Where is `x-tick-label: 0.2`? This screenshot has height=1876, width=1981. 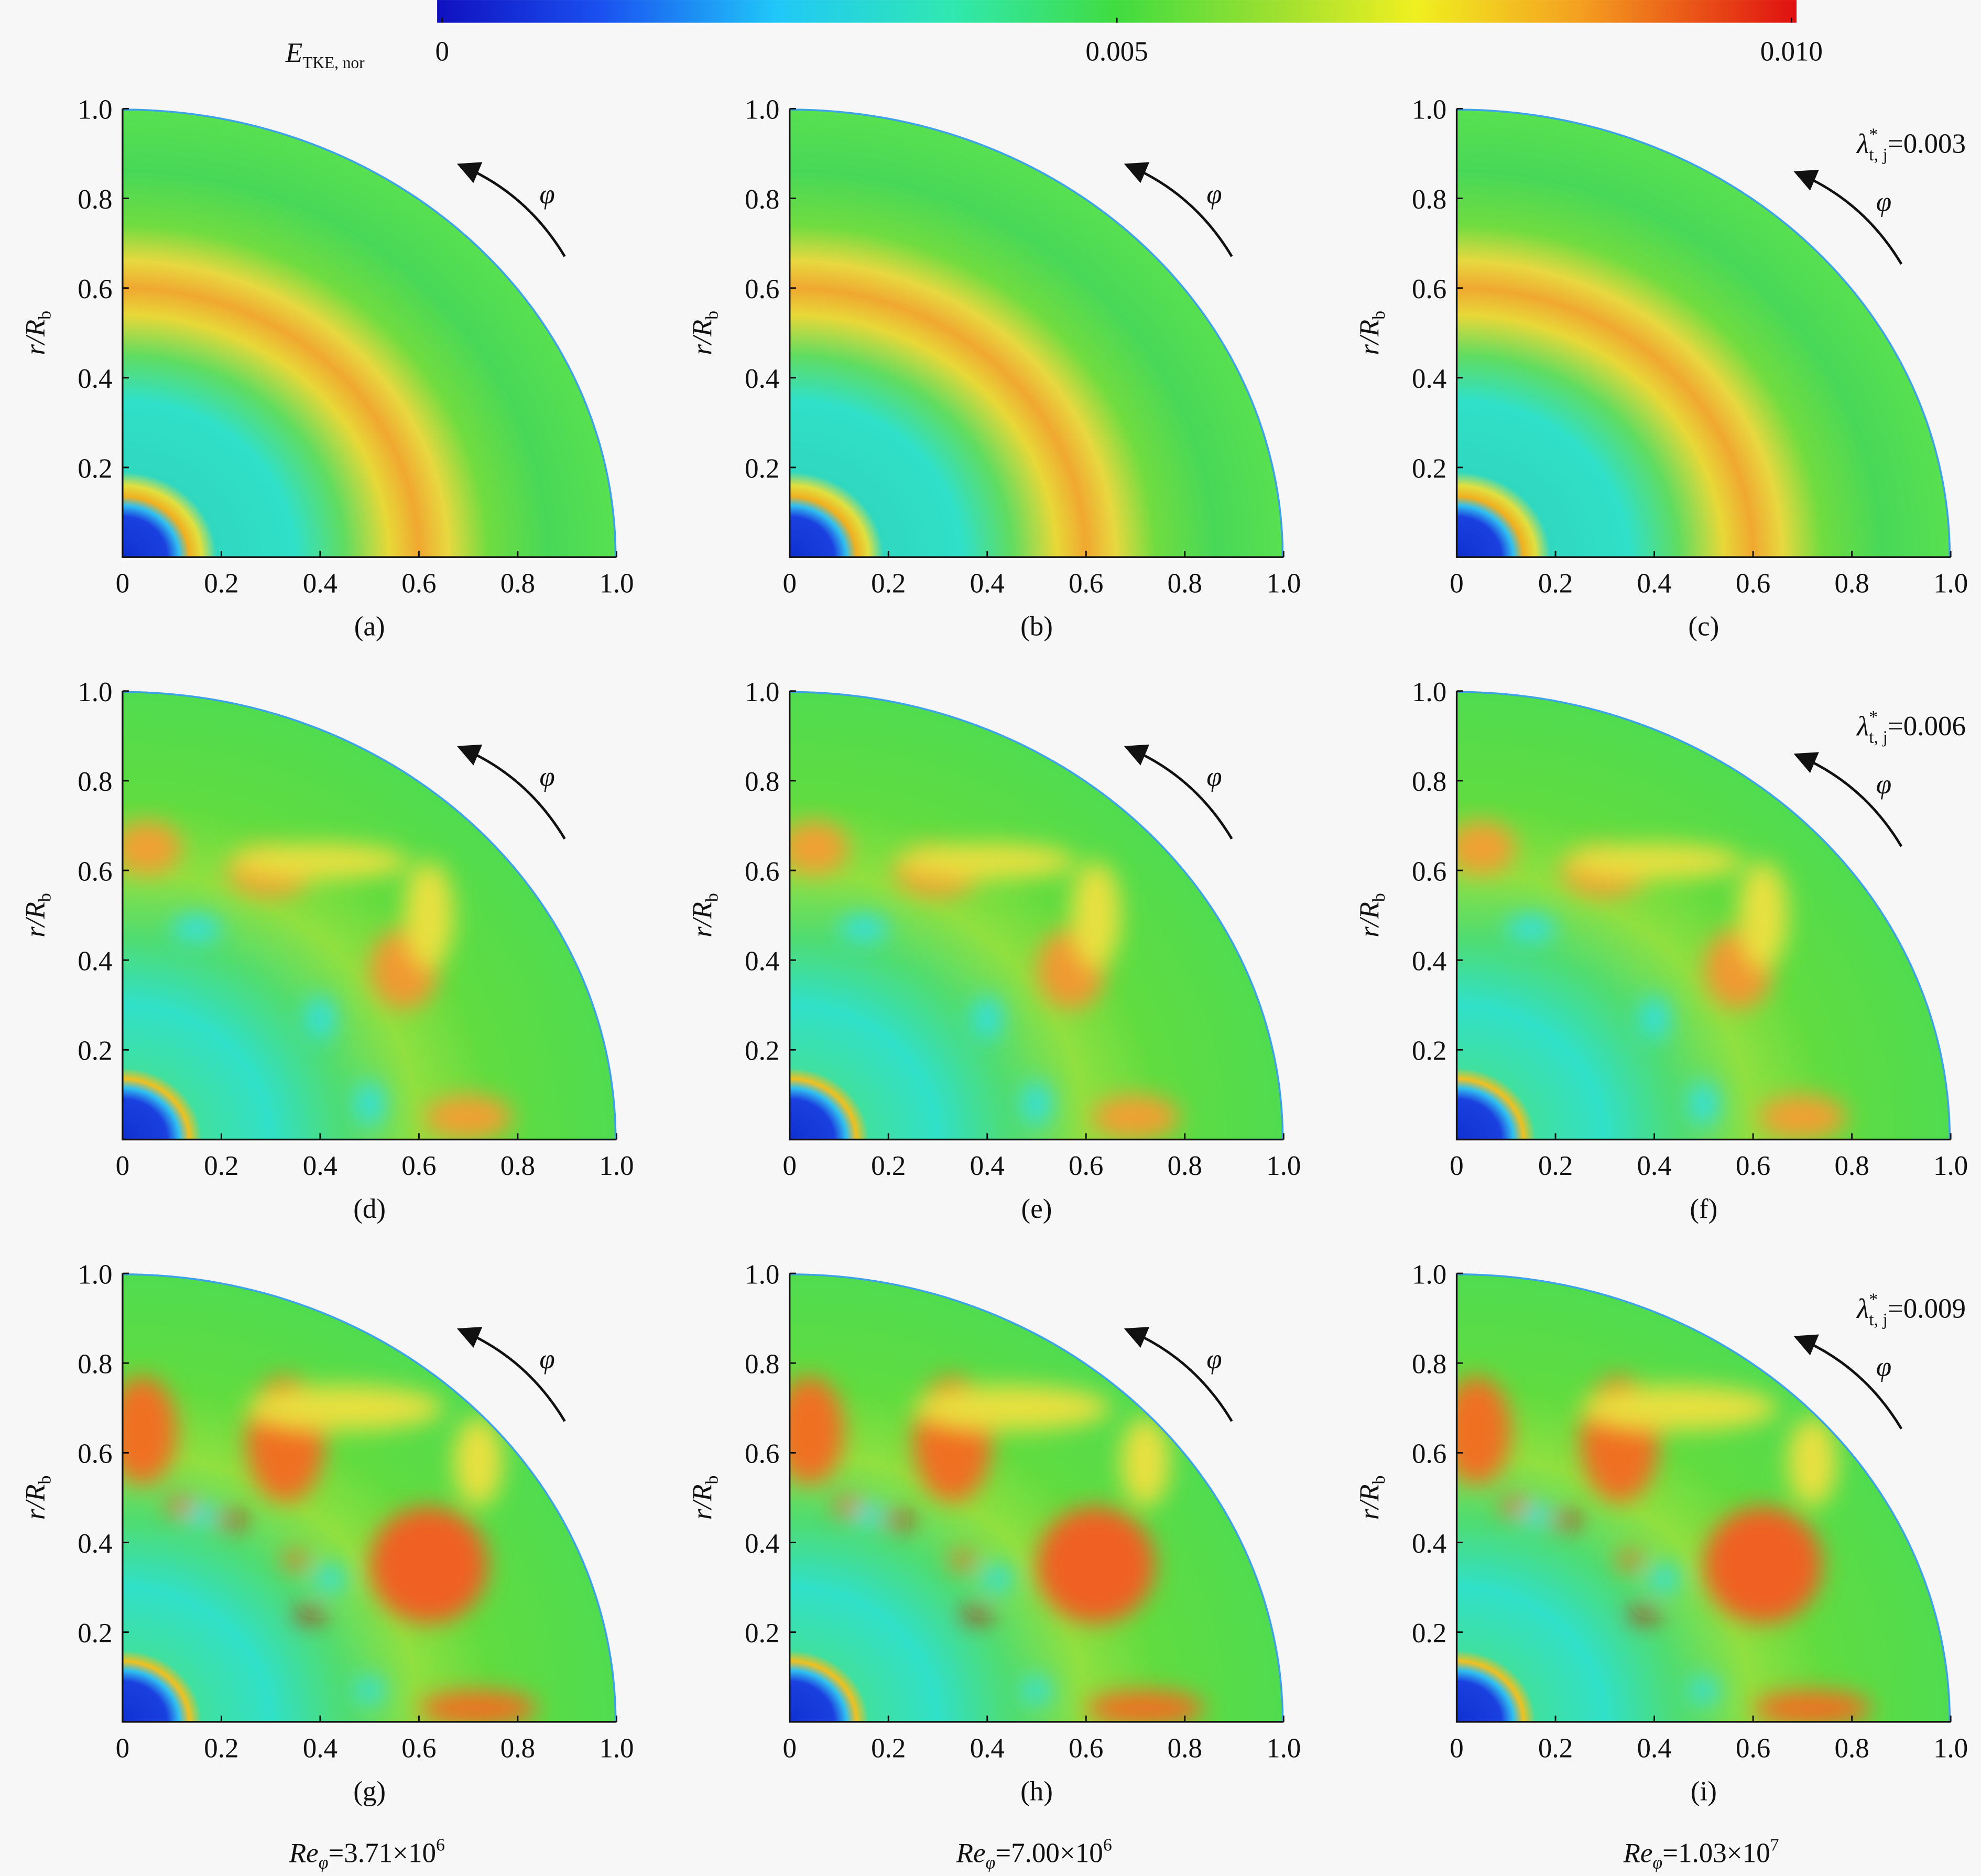
x-tick-label: 0.2 is located at coordinates (221, 1166).